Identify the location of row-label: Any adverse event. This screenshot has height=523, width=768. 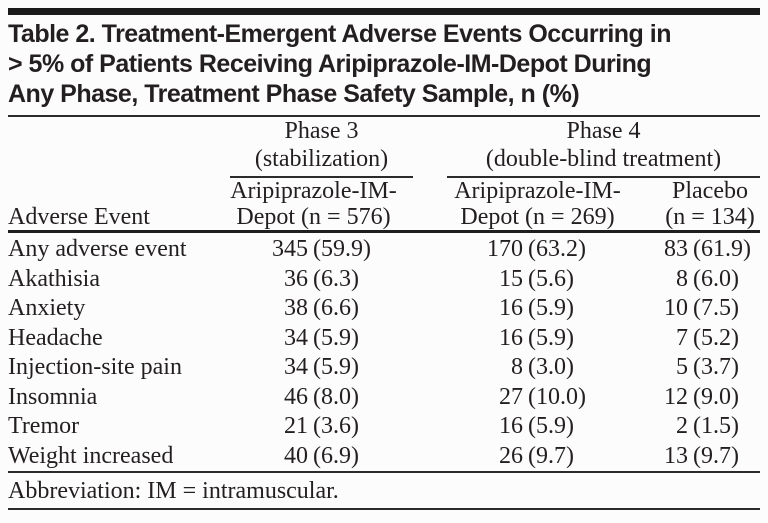
(97, 249).